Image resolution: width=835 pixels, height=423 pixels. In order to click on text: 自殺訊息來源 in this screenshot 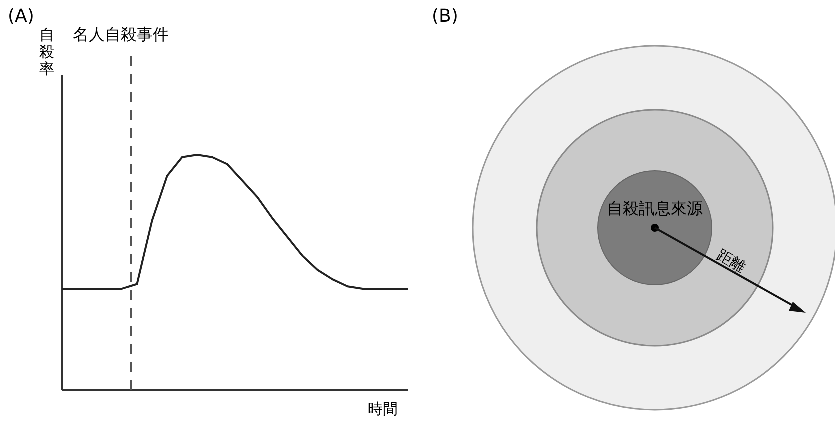, I will do `click(655, 208)`.